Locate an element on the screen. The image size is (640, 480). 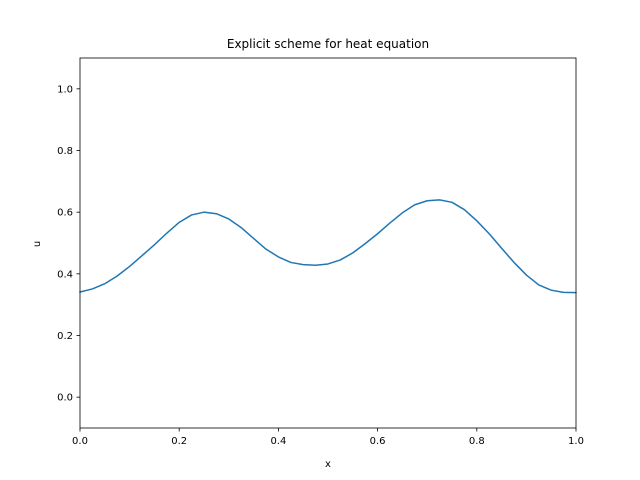
x-tick-label-1: 0.2 is located at coordinates (179, 441).